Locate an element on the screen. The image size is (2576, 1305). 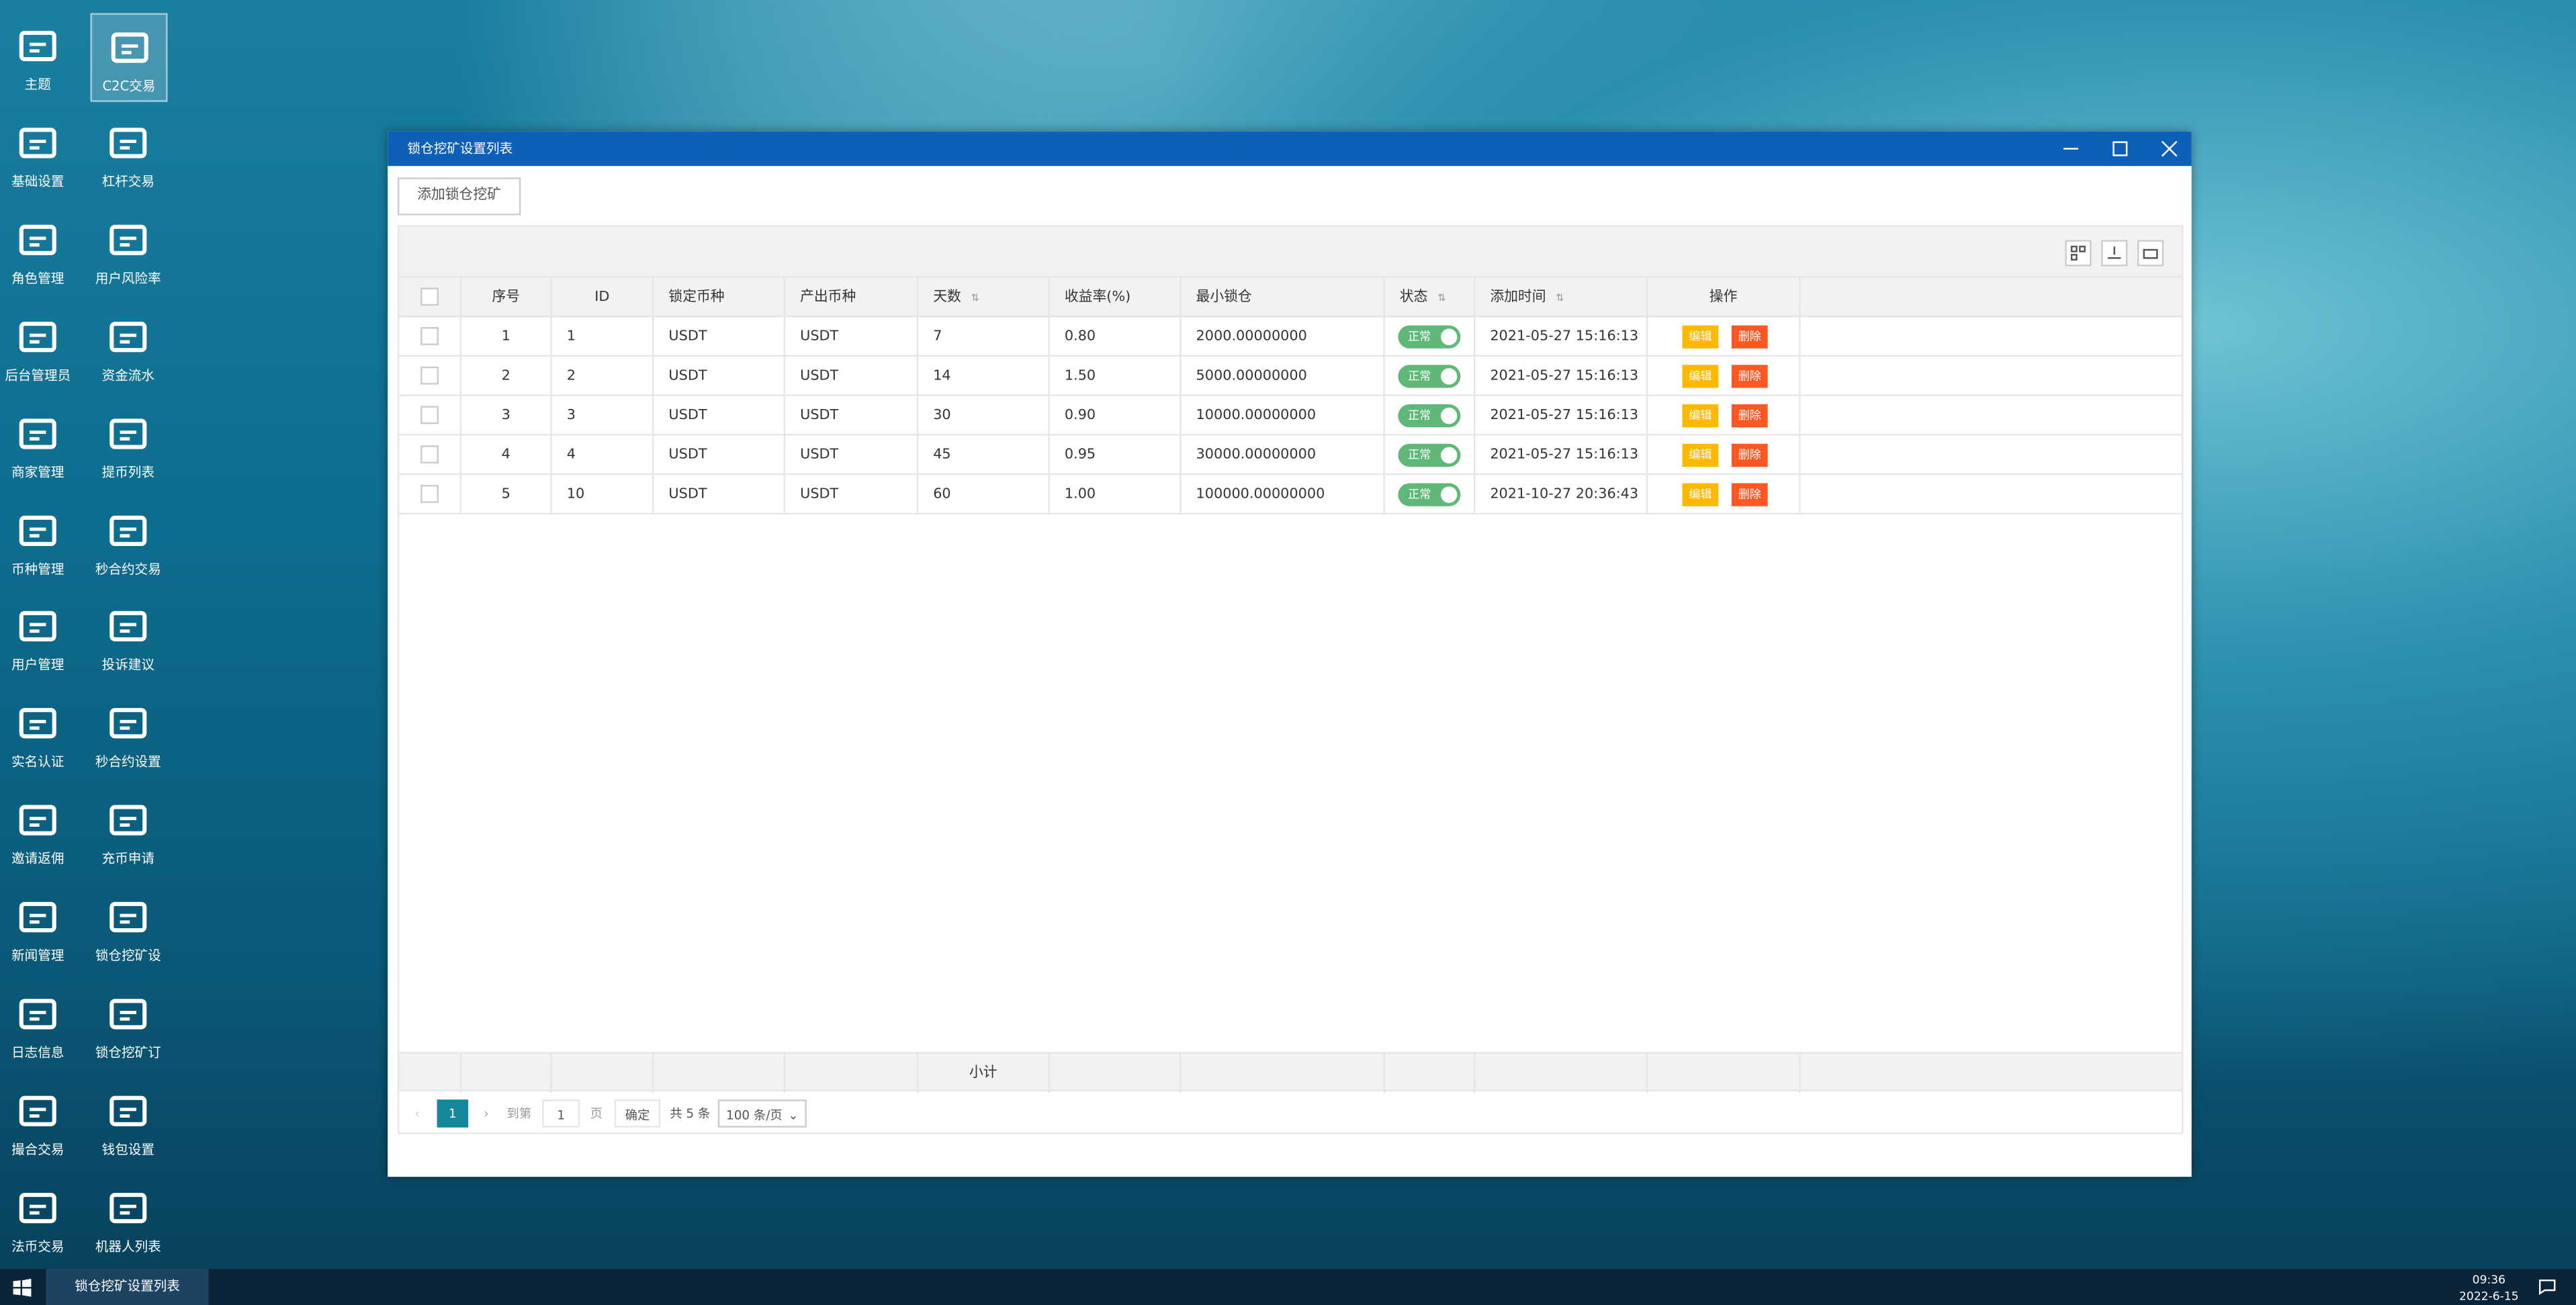
icon-label: 日志信息 is located at coordinates (38, 1053).